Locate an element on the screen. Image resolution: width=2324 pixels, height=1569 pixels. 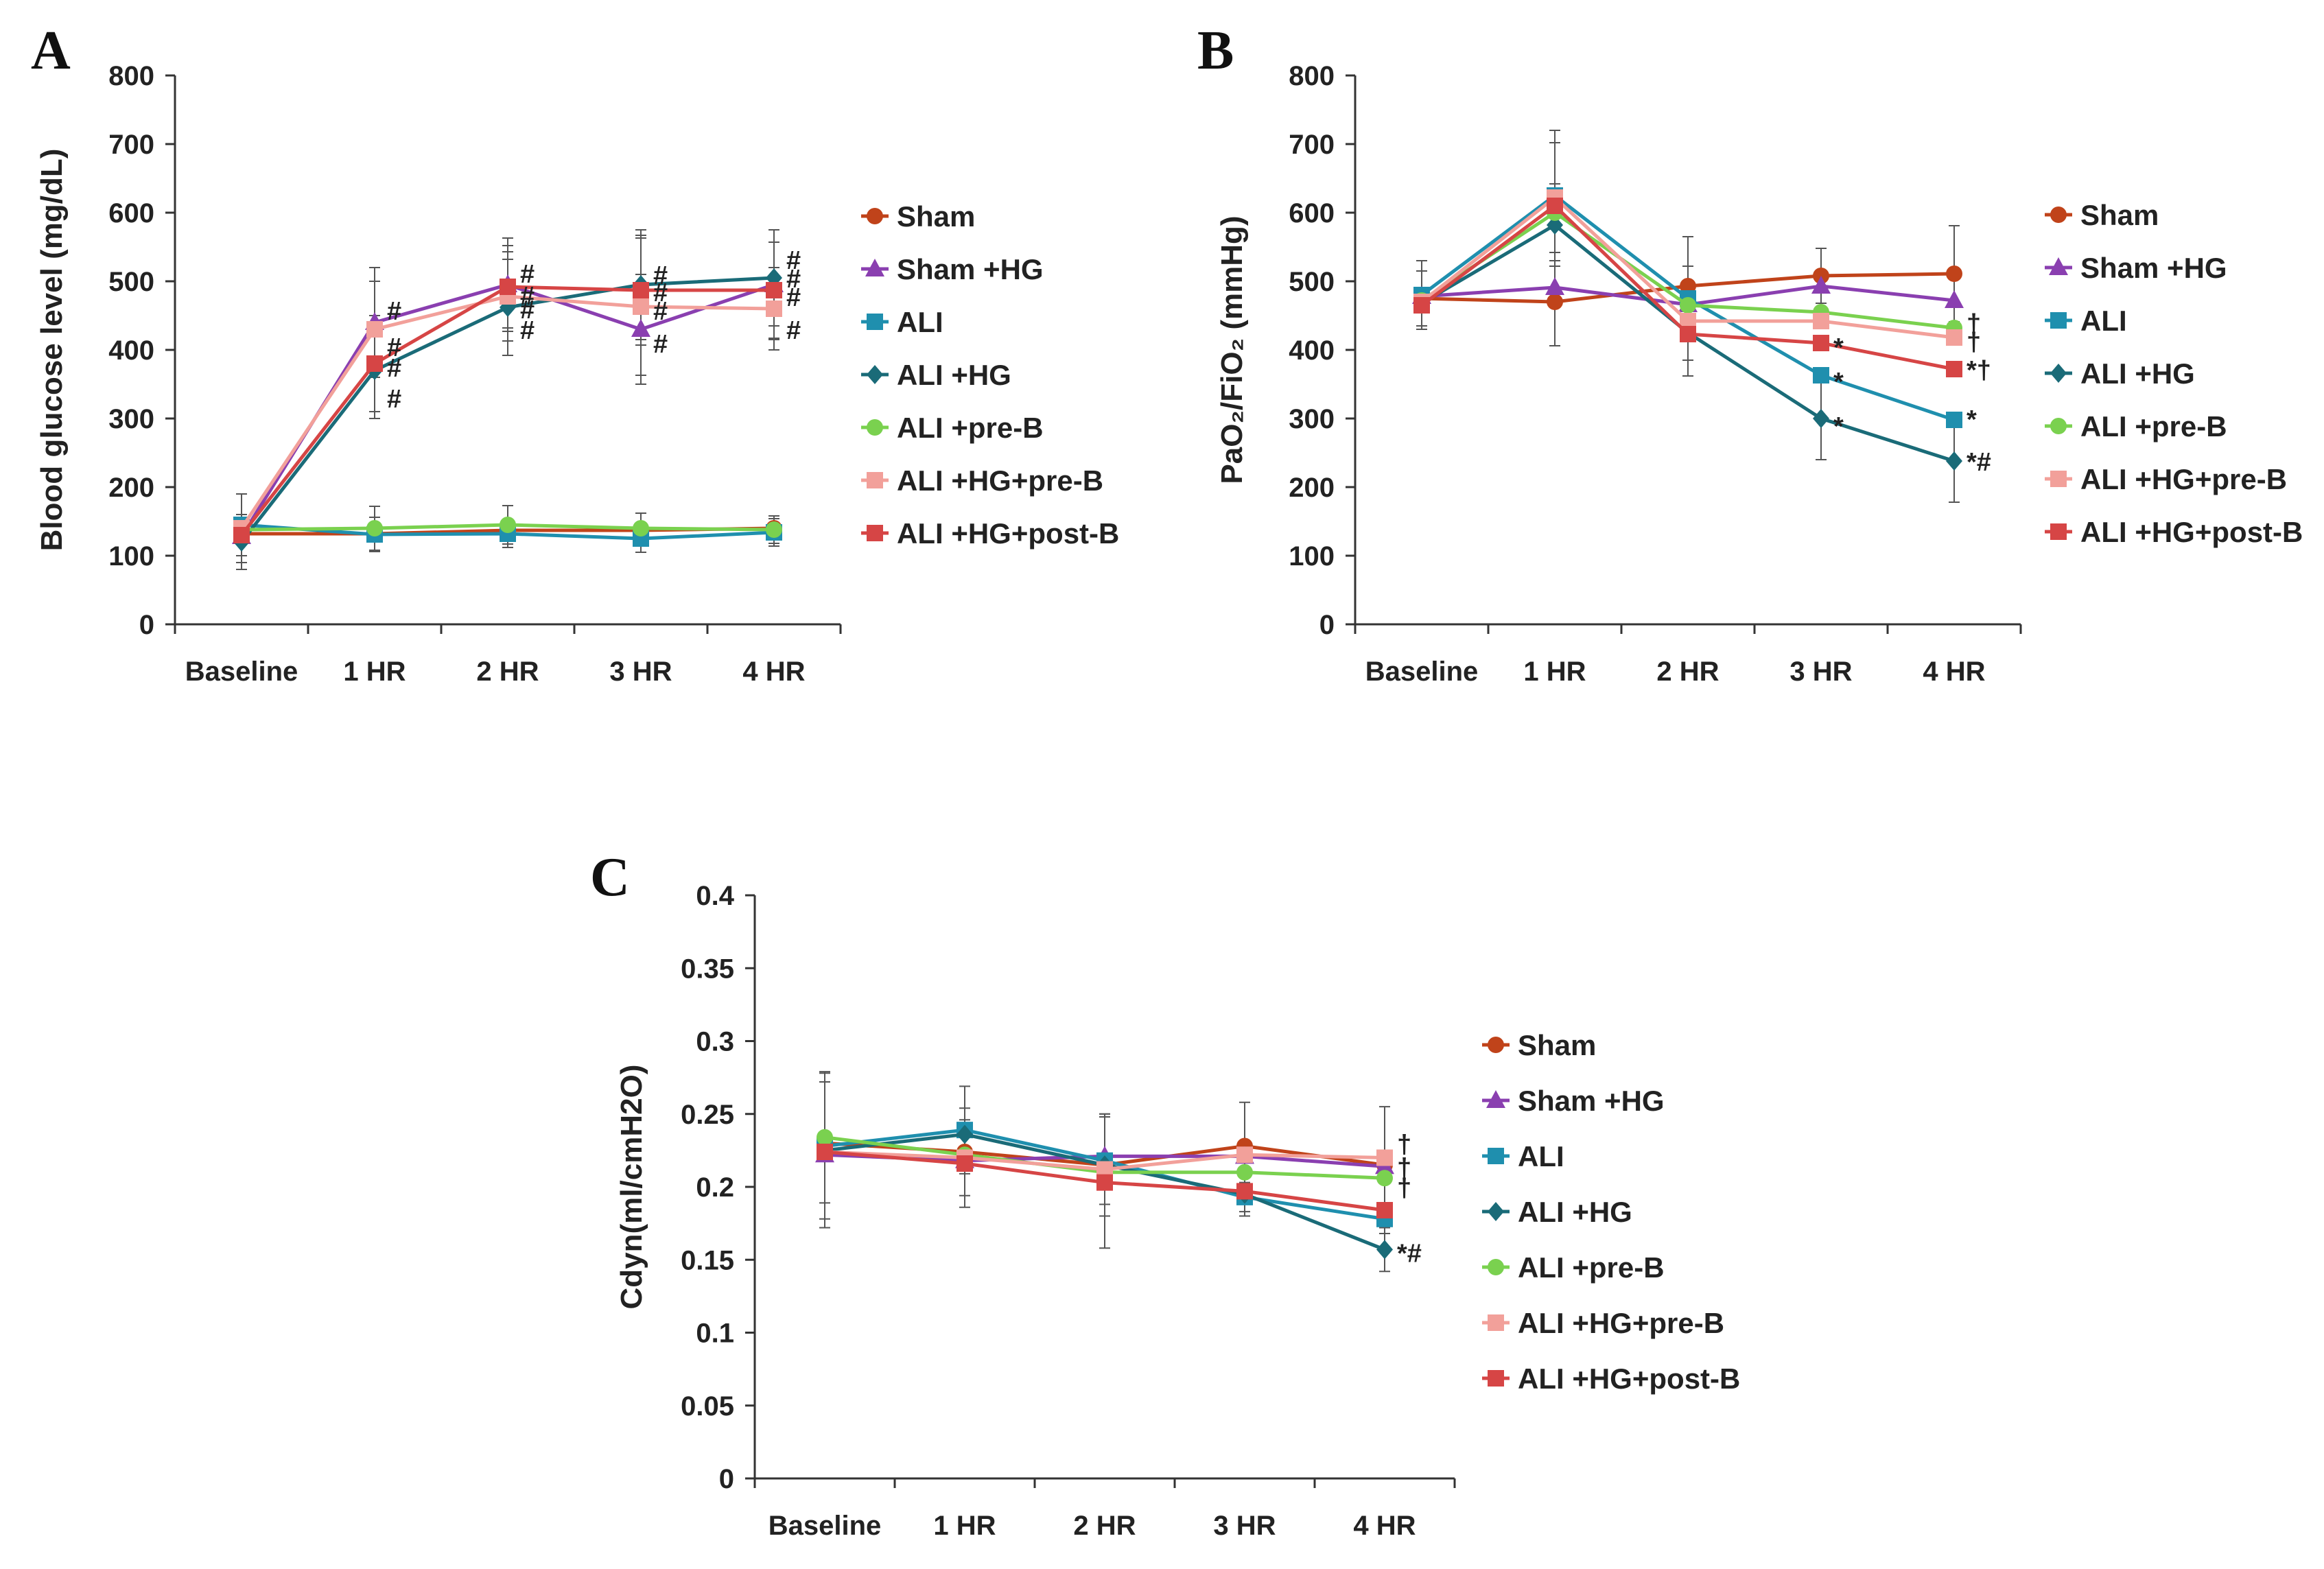
x-tick-label: Baseline is located at coordinates (825, 1526).